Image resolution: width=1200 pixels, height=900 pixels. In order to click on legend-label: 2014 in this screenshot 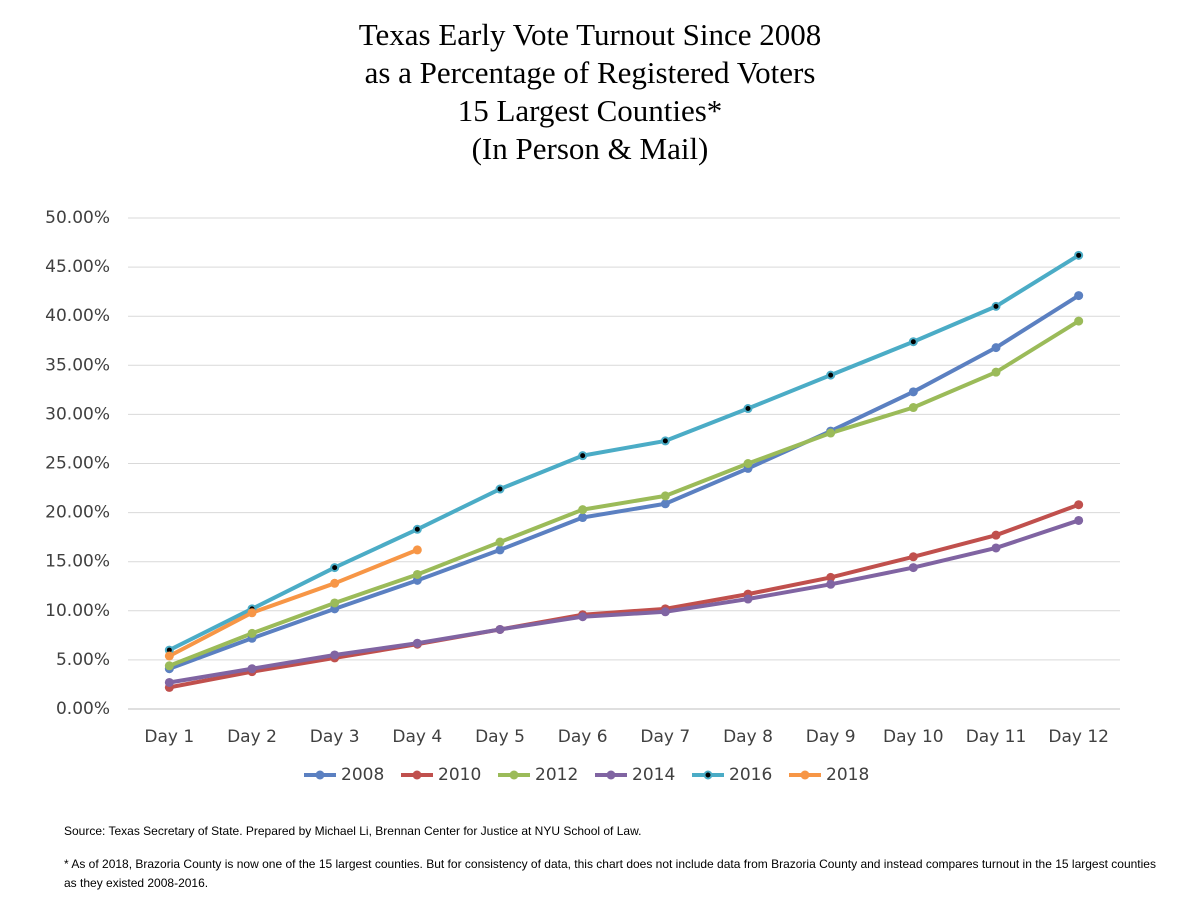, I will do `click(653, 775)`.